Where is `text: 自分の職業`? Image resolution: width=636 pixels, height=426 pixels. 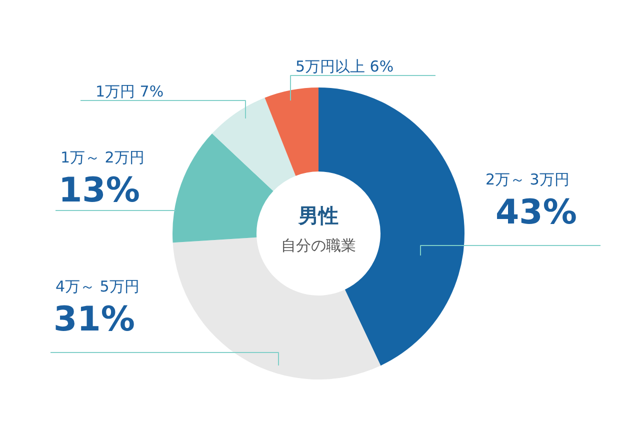 text: 自分の職業 is located at coordinates (318, 245).